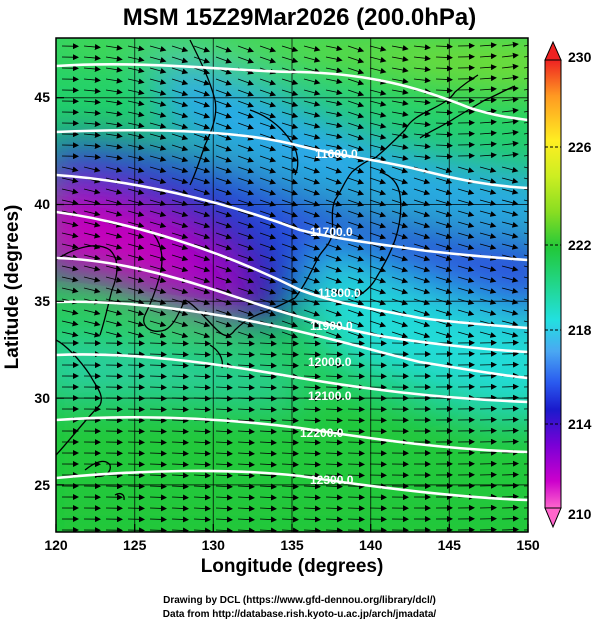 The height and width of the screenshot is (625, 599). What do you see at coordinates (331, 326) in the screenshot?
I see `contour-label-11900: 11900.0` at bounding box center [331, 326].